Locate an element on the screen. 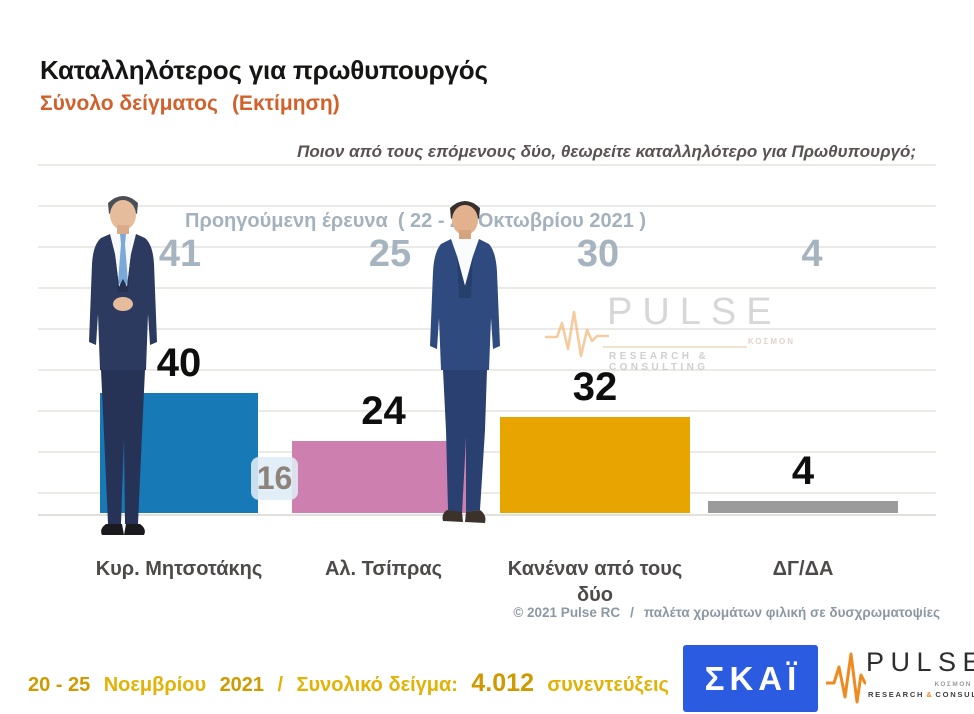 Image resolution: width=974 pixels, height=714 pixels. skai-logo: ΣΚΑΪ is located at coordinates (750, 678).